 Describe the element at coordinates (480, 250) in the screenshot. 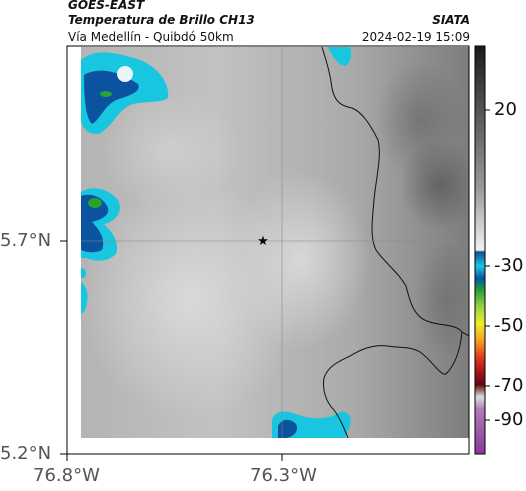

I see `colorbar` at that location.